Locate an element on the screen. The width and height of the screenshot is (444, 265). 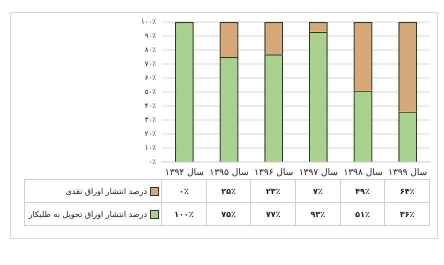
x-tick-label: سال ۱۳۹۷ is located at coordinates (318, 173).